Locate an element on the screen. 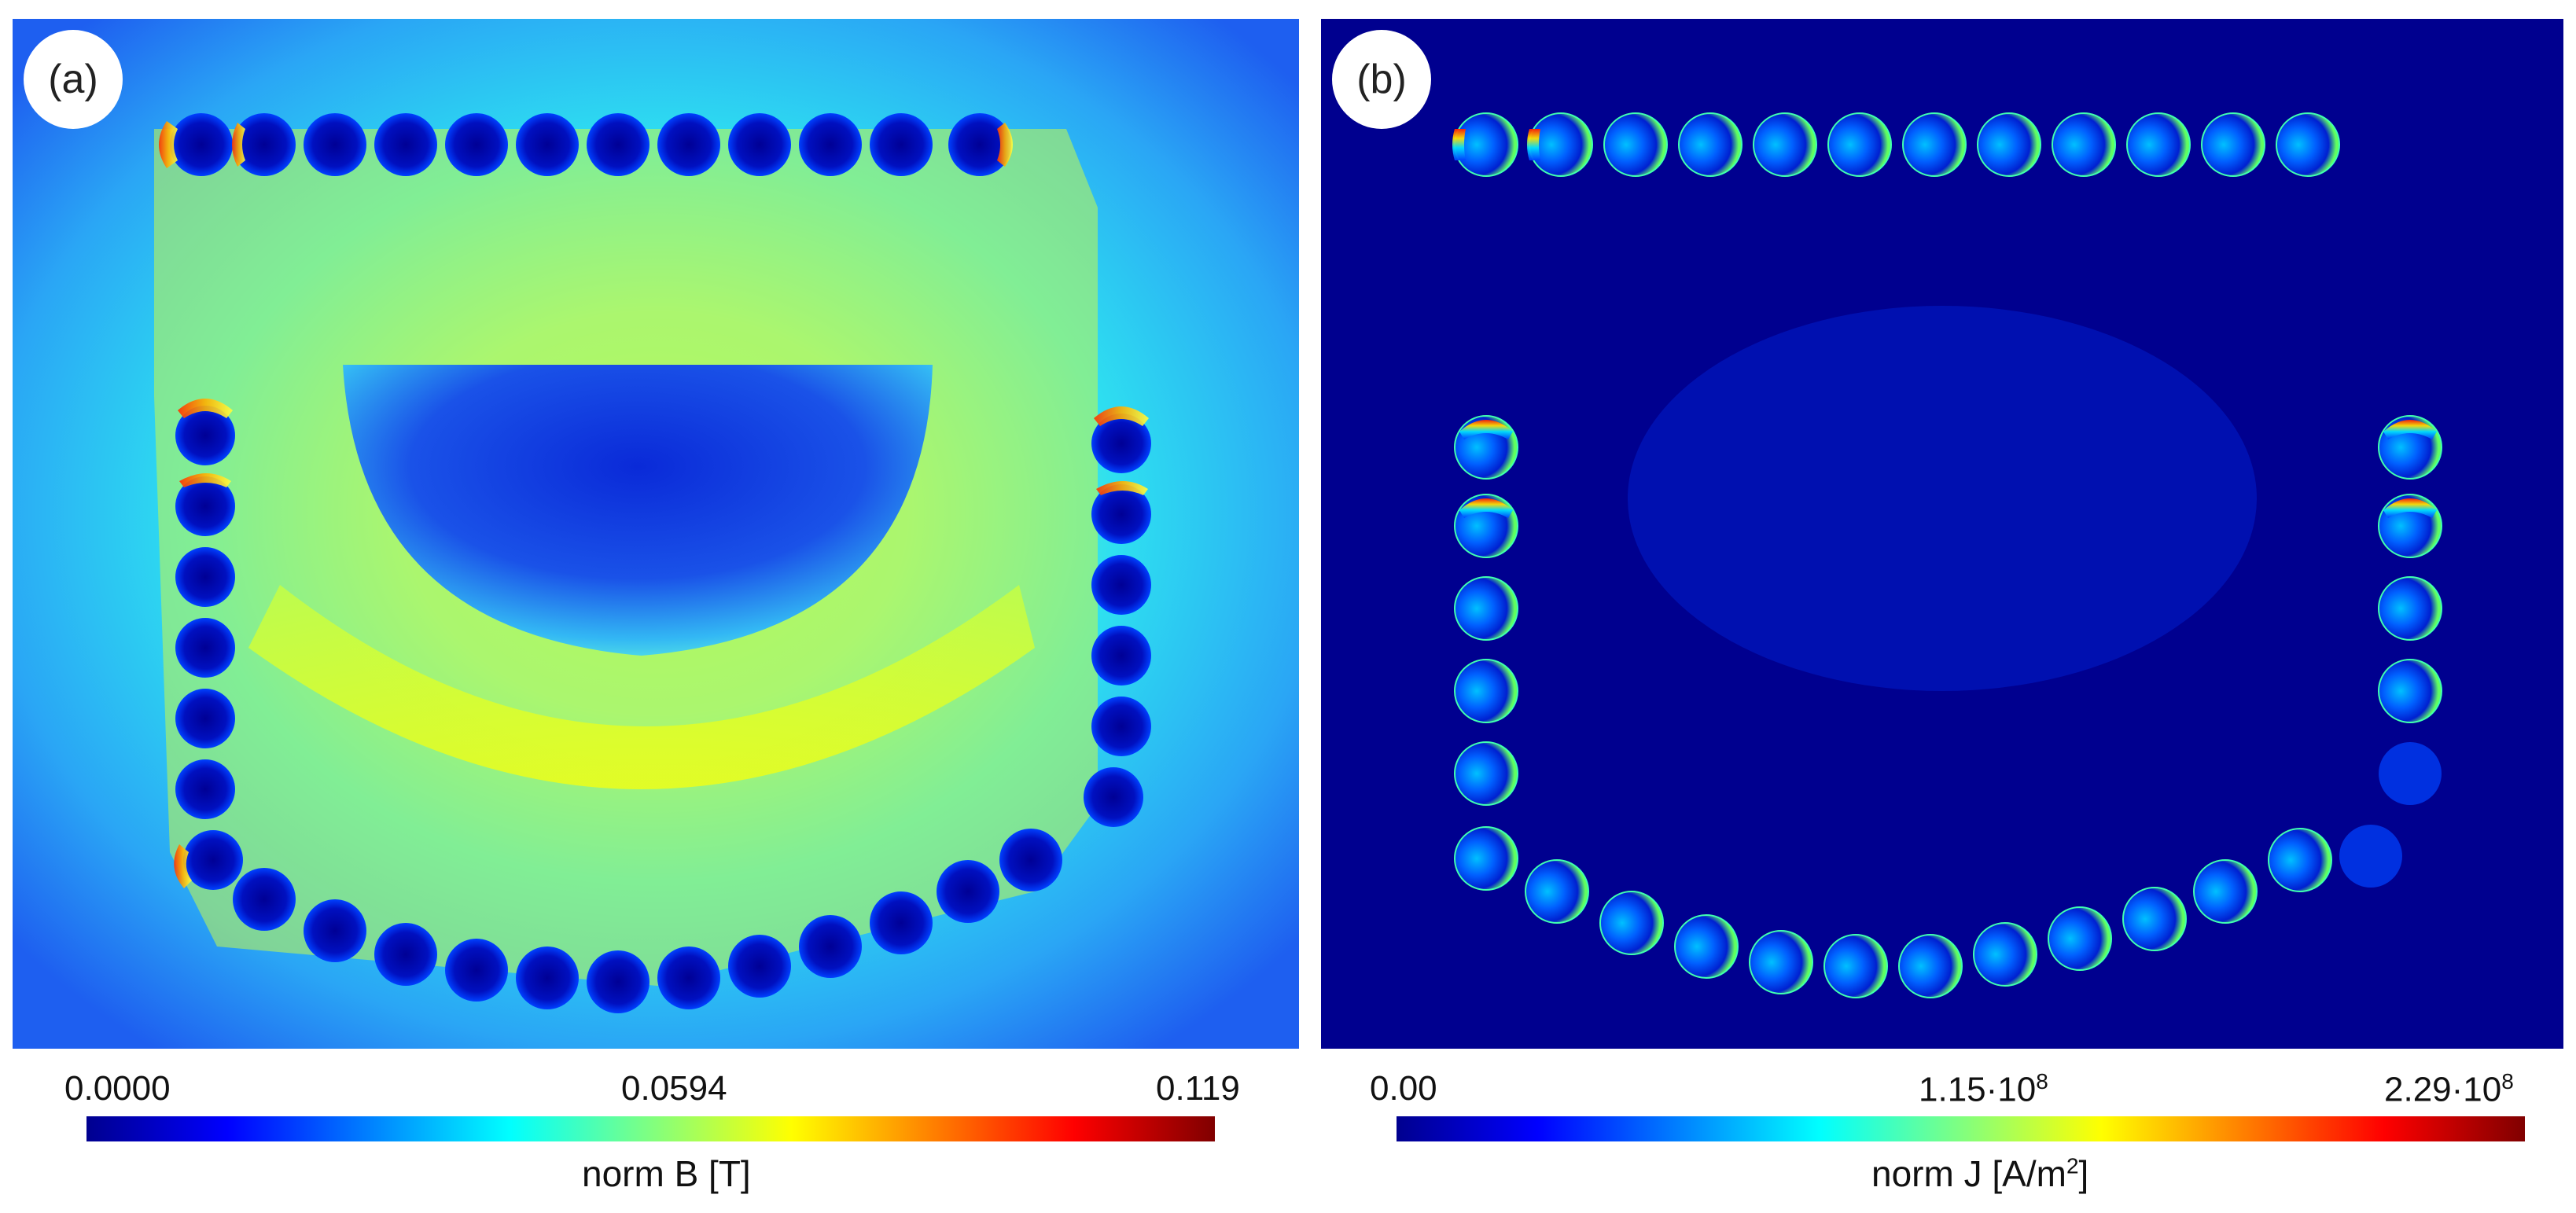 The width and height of the screenshot is (2576, 1213). panel-b-tick-mid-exponent: 8 is located at coordinates (2042, 1081).